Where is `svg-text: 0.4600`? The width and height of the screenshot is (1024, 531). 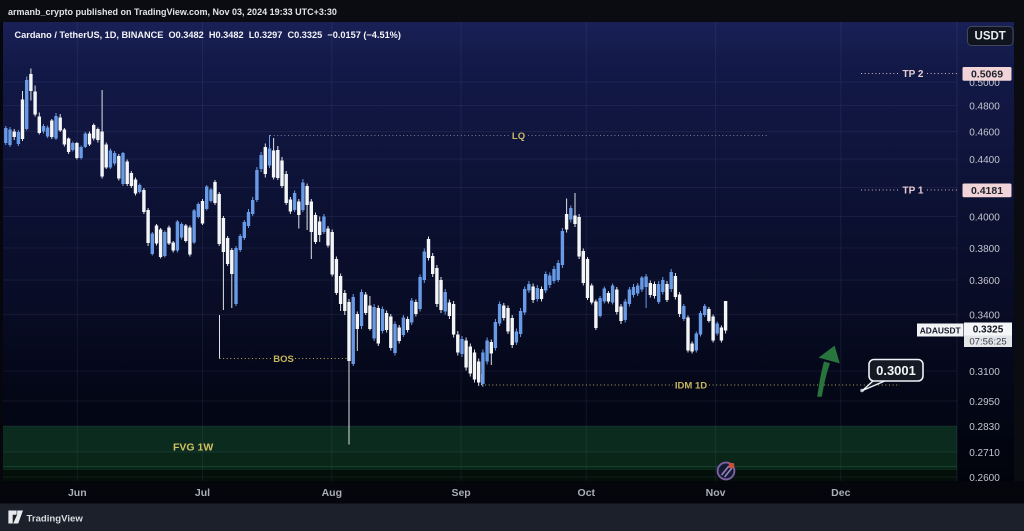 svg-text: 0.4600 is located at coordinates (984, 132).